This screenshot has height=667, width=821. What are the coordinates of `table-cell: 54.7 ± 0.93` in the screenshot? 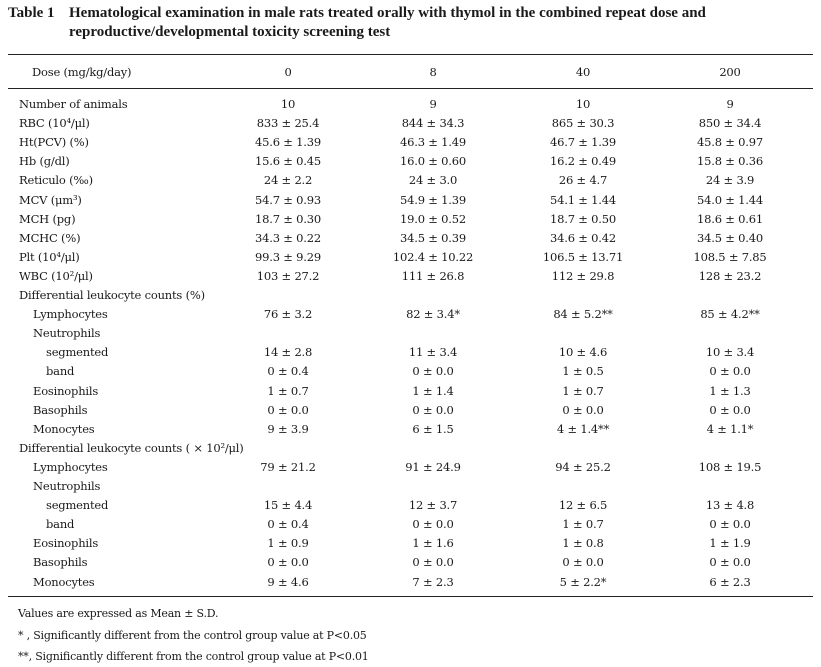 It's located at (288, 200).